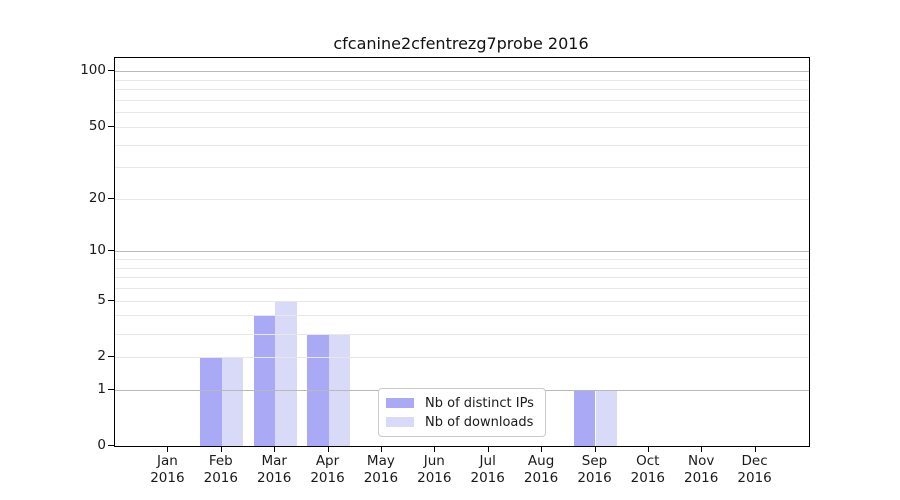 This screenshot has width=900, height=500. Describe the element at coordinates (232, 401) in the screenshot. I see `bar-downloads-feb` at that location.